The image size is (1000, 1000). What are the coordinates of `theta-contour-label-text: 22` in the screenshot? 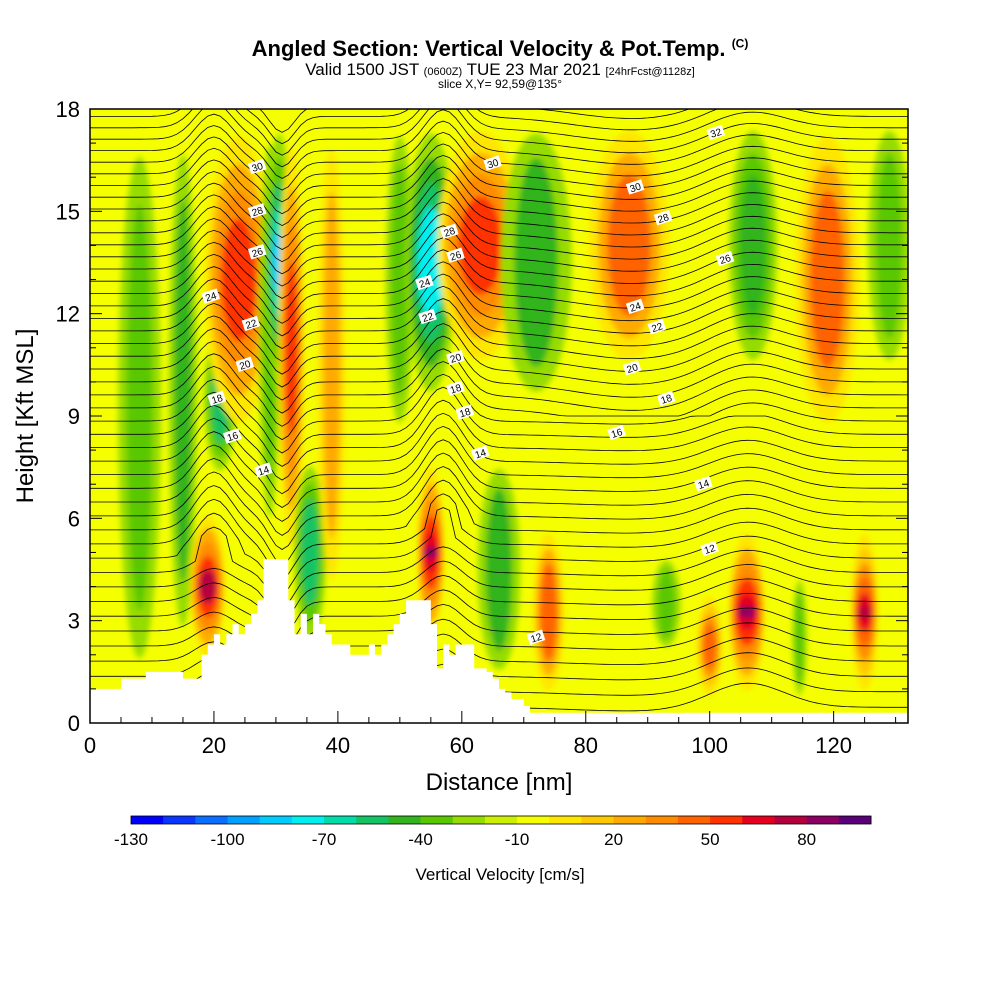 It's located at (251, 325).